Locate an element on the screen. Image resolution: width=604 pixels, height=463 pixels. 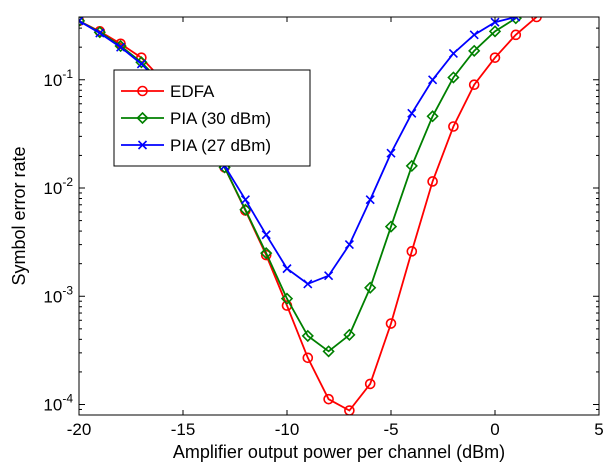
legend-label: PIA (27 dBm) is located at coordinates (220, 145).